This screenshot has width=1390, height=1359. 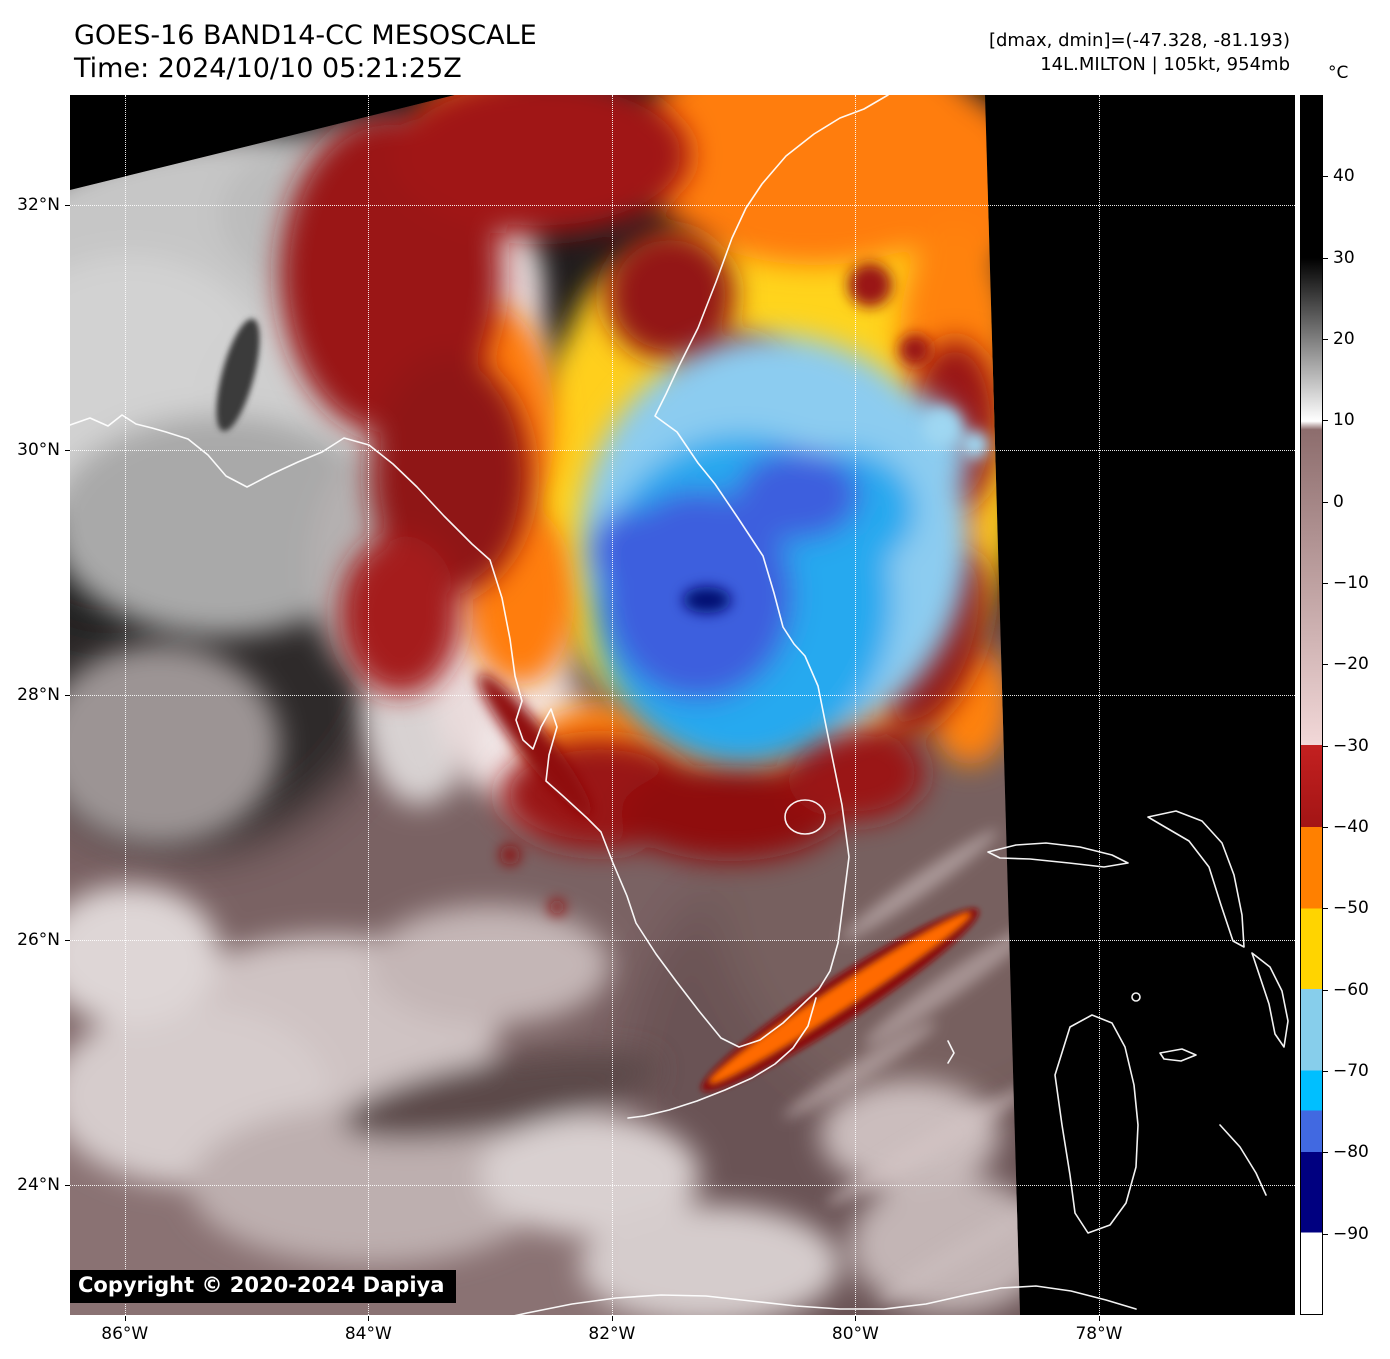 I want to click on colorbar-tick-label: 10, so click(x=1344, y=420).